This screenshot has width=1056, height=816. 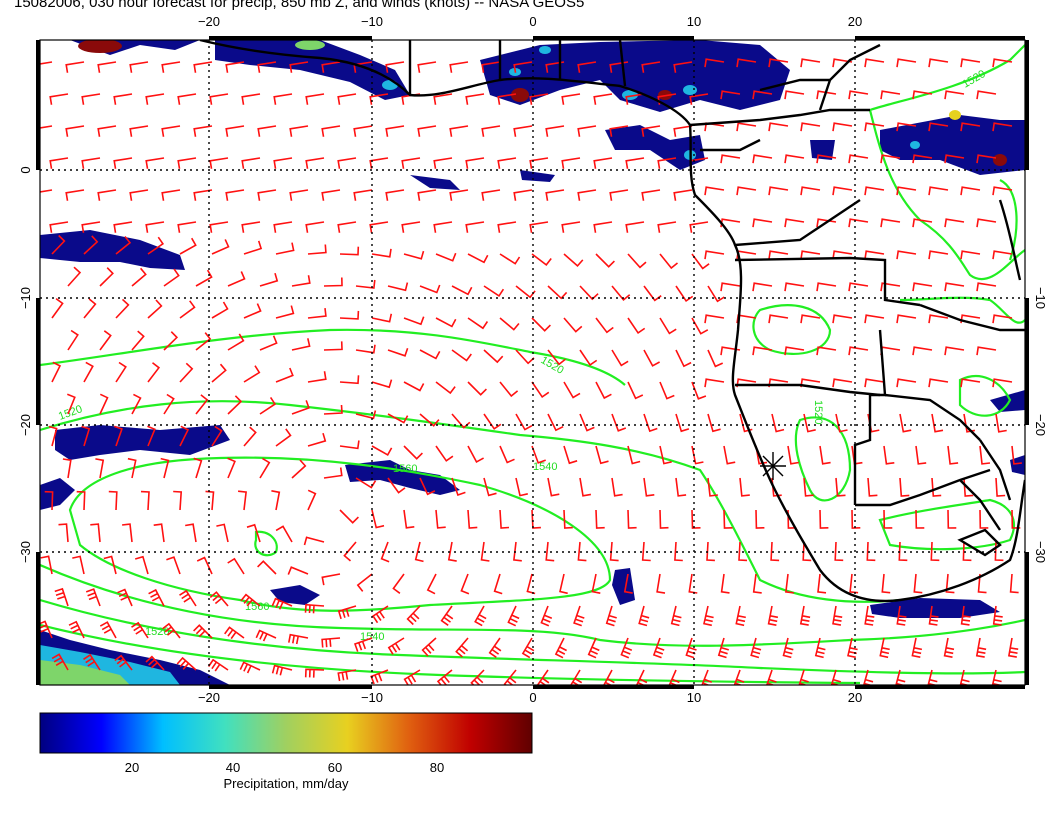 What do you see at coordinates (209, 697) in the screenshot?
I see `lon-tick-label: −20` at bounding box center [209, 697].